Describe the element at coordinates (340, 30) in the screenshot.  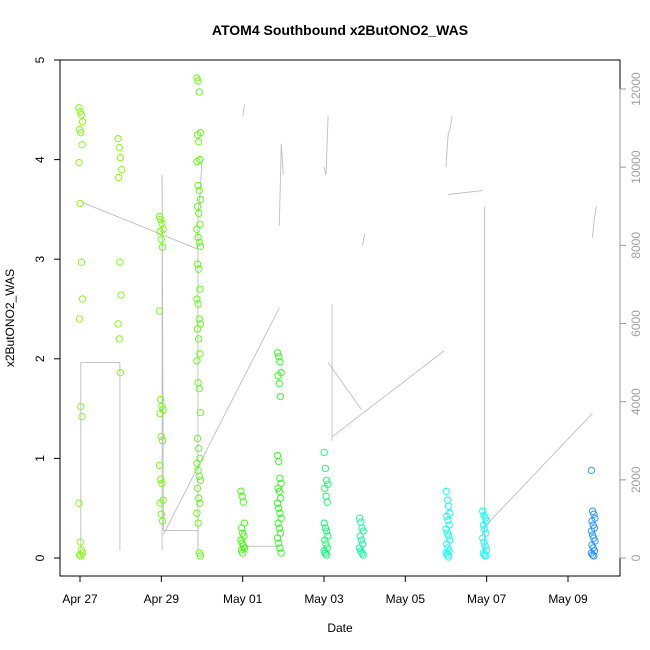
I see `chart-title: ATOM4 Southbound x2ButONO2_WAS` at that location.